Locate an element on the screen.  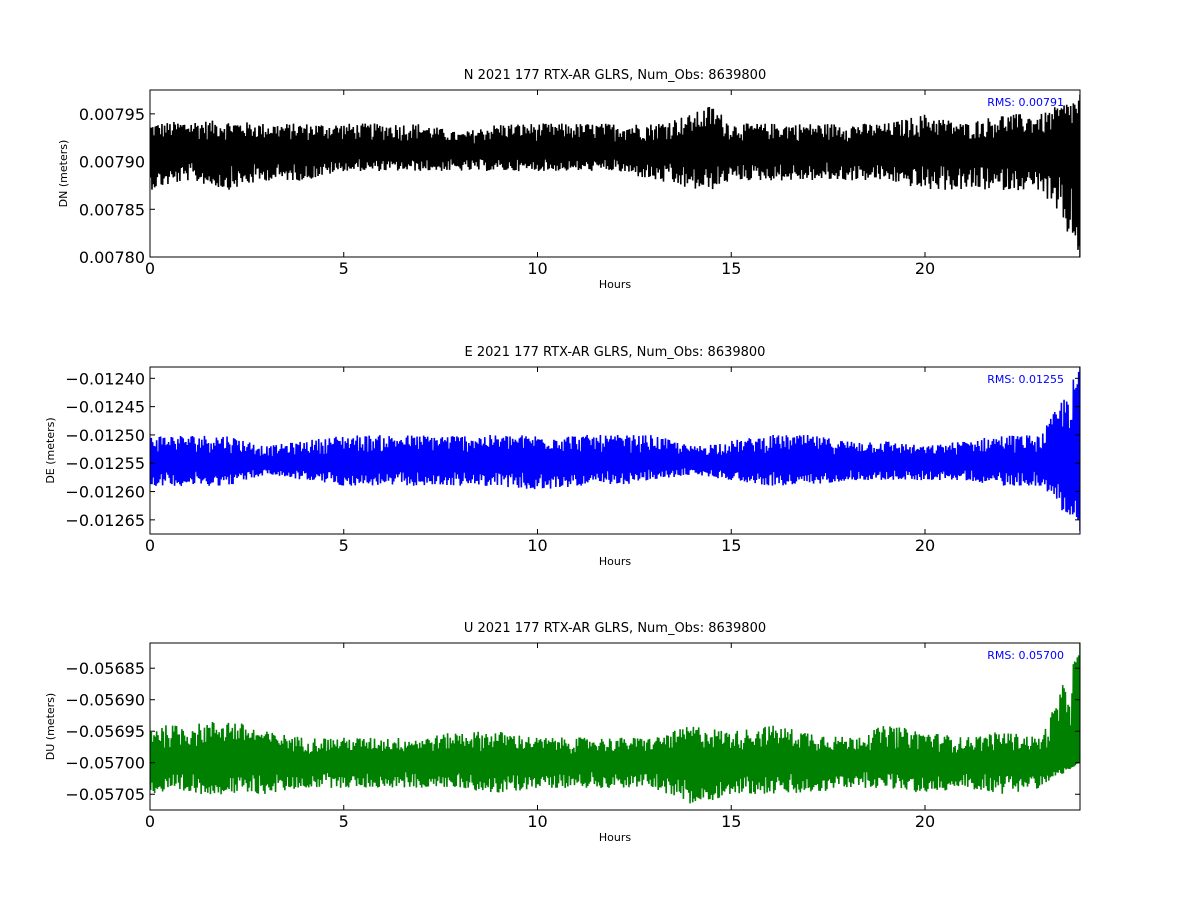
series-line-up is located at coordinates (615, 723).